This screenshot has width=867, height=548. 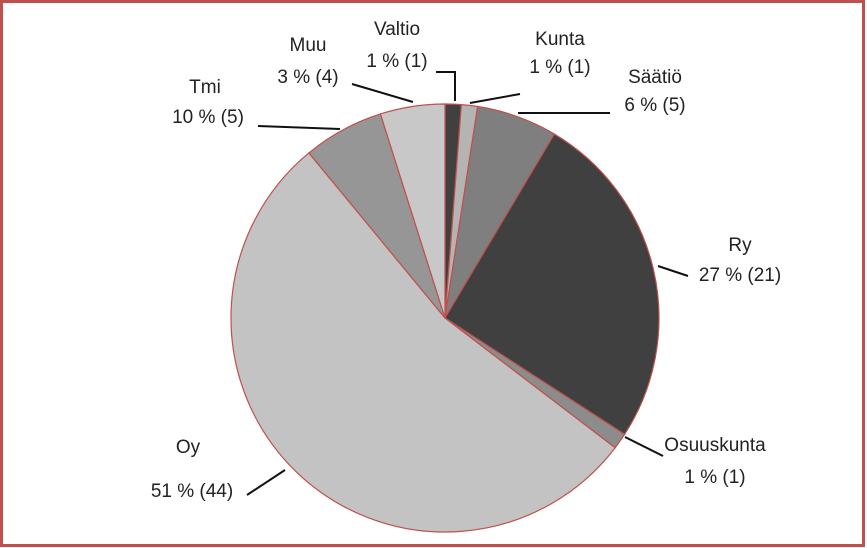 I want to click on slice-label: Tmi, so click(x=205, y=87).